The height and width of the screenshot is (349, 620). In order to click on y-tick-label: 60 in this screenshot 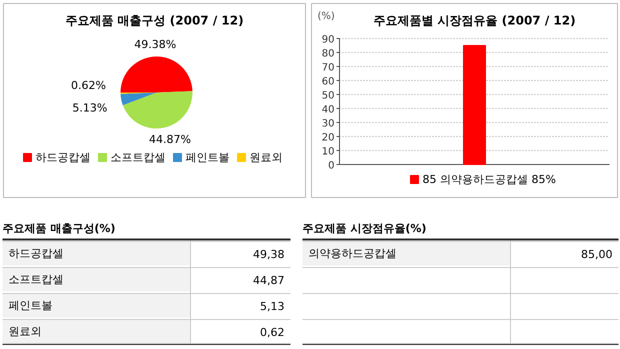, I will do `click(328, 82)`.